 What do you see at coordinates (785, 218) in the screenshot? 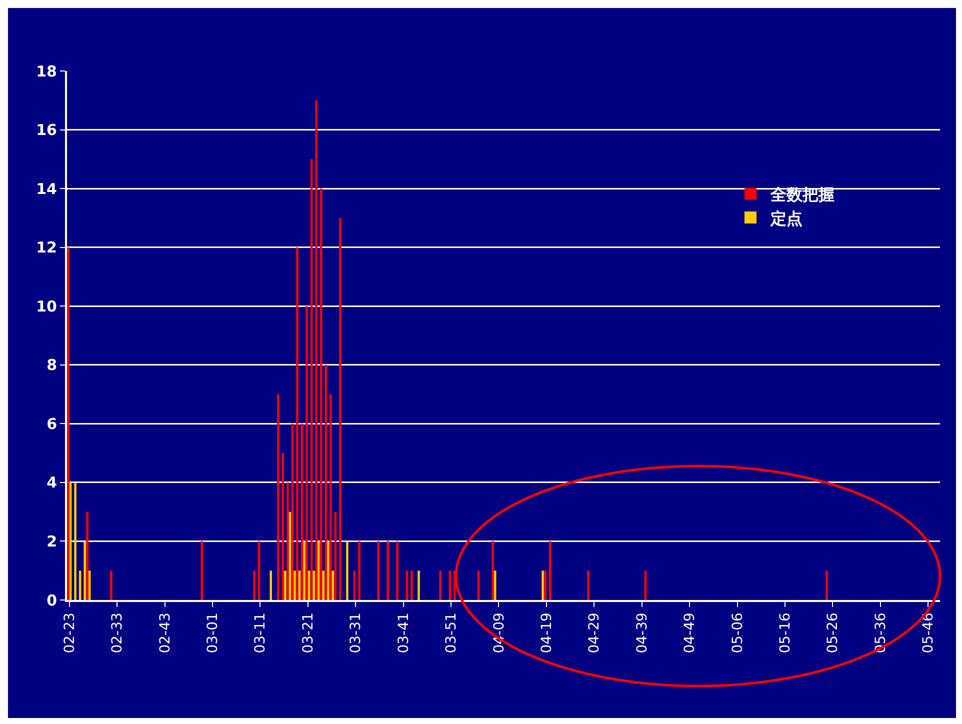
I see `legend-label: 定点` at bounding box center [785, 218].